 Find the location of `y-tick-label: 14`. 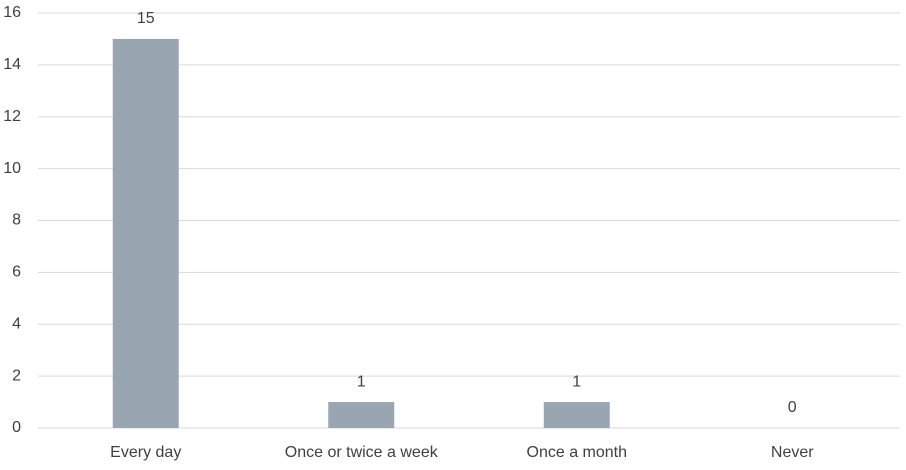

y-tick-label: 14 is located at coordinates (12, 64).